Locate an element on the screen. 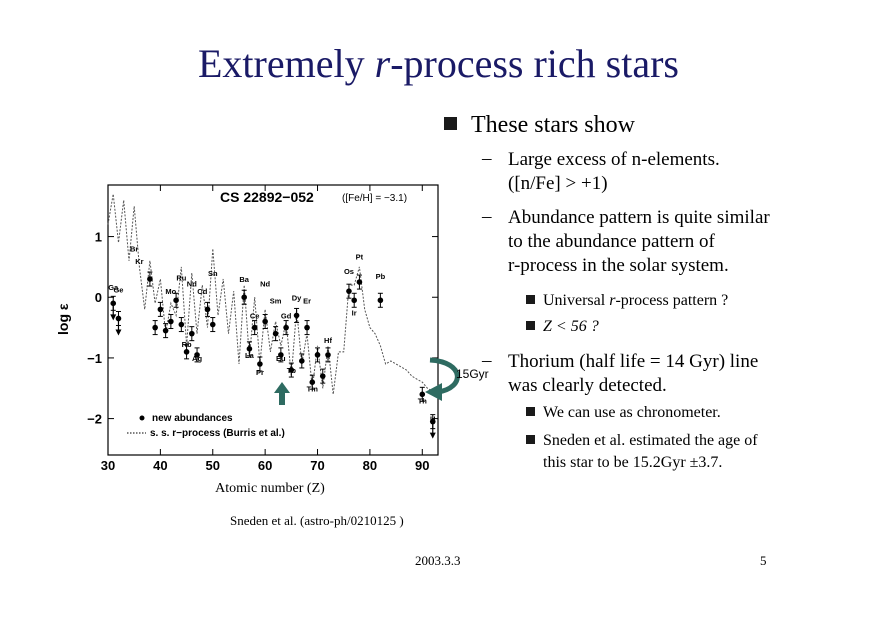 The image size is (877, 632). element-label: Ag is located at coordinates (197, 358).